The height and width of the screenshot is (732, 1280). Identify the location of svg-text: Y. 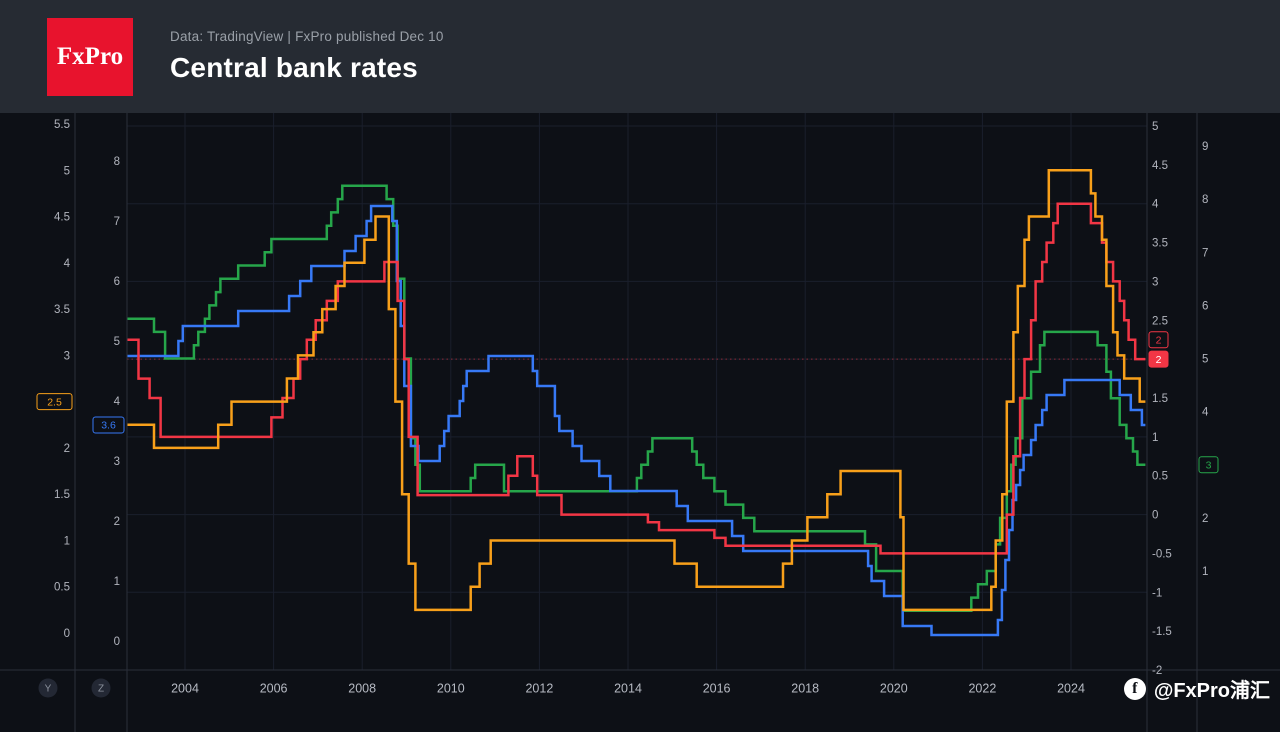
(48, 689).